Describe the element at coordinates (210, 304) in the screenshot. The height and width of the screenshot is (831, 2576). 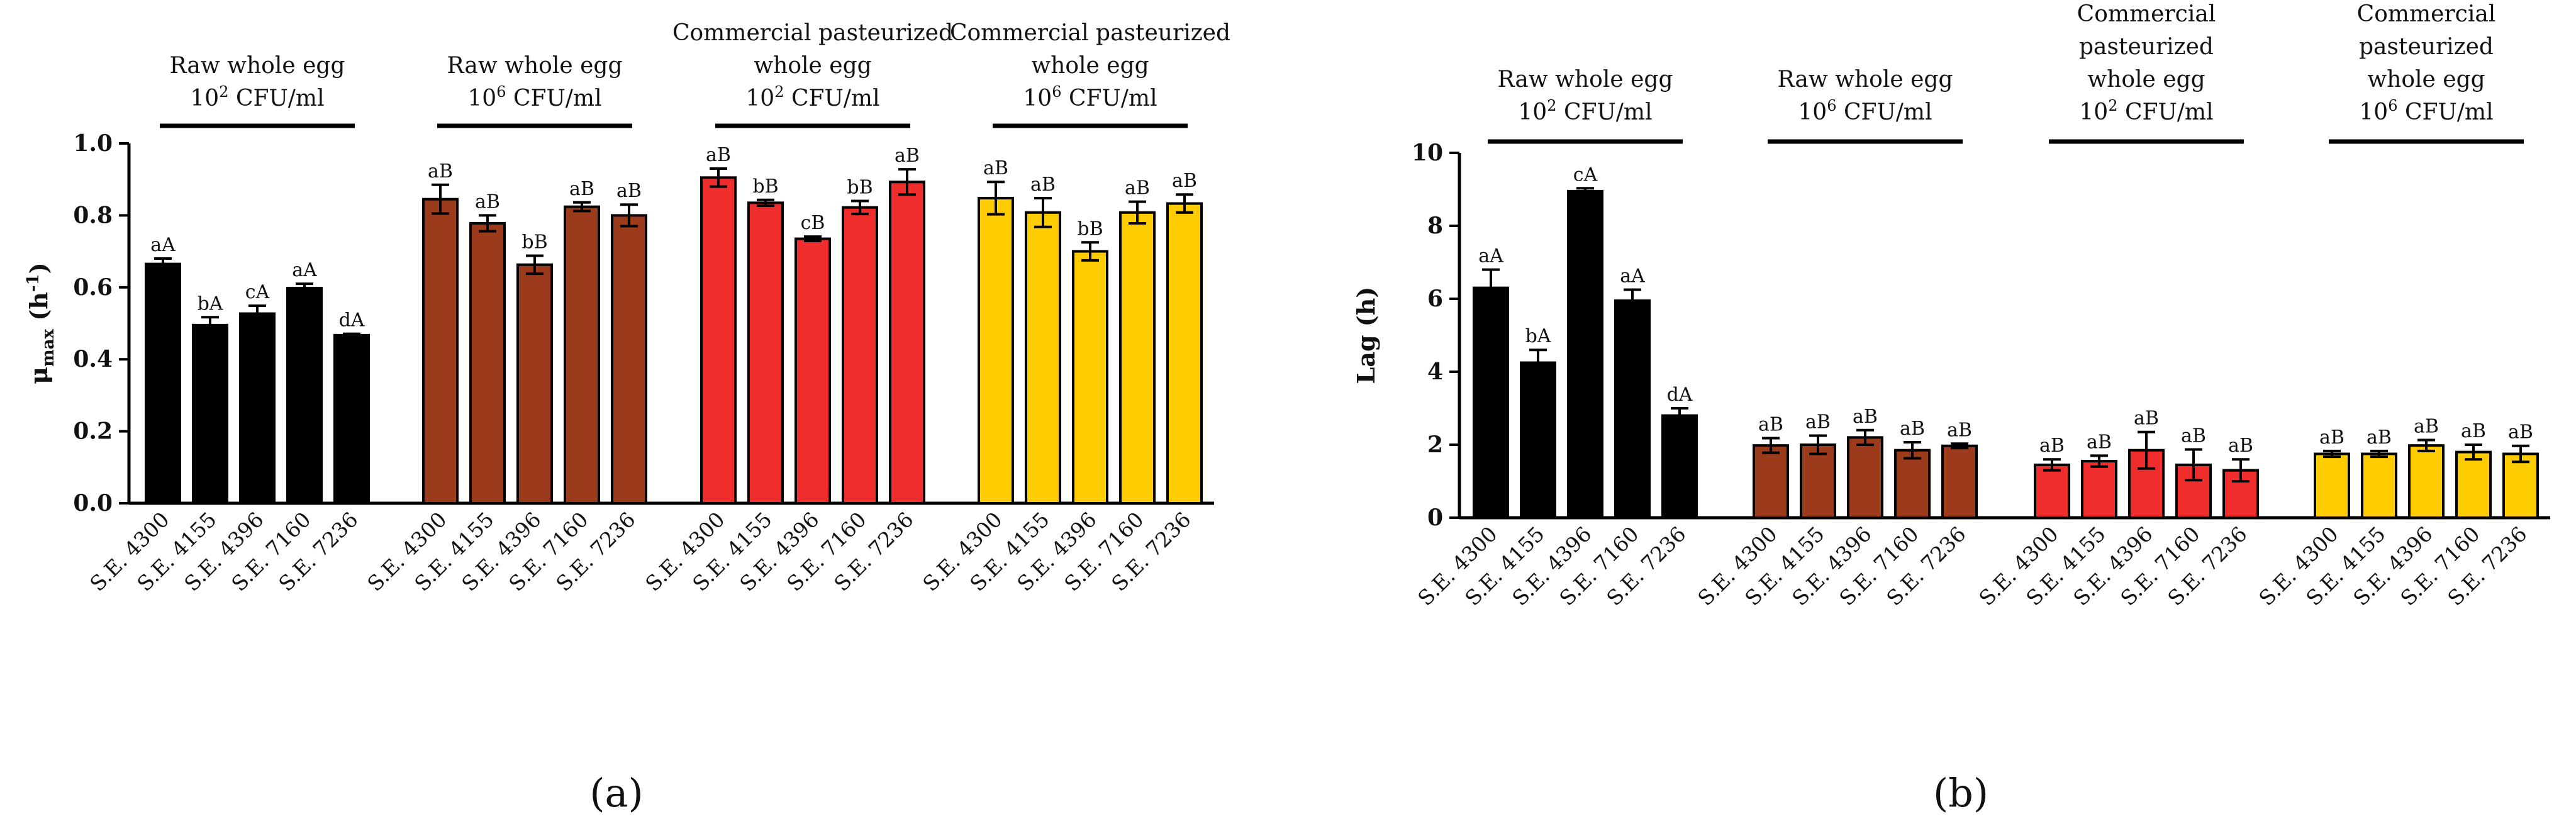
I see `panel-a-significance-letter: bA` at that location.